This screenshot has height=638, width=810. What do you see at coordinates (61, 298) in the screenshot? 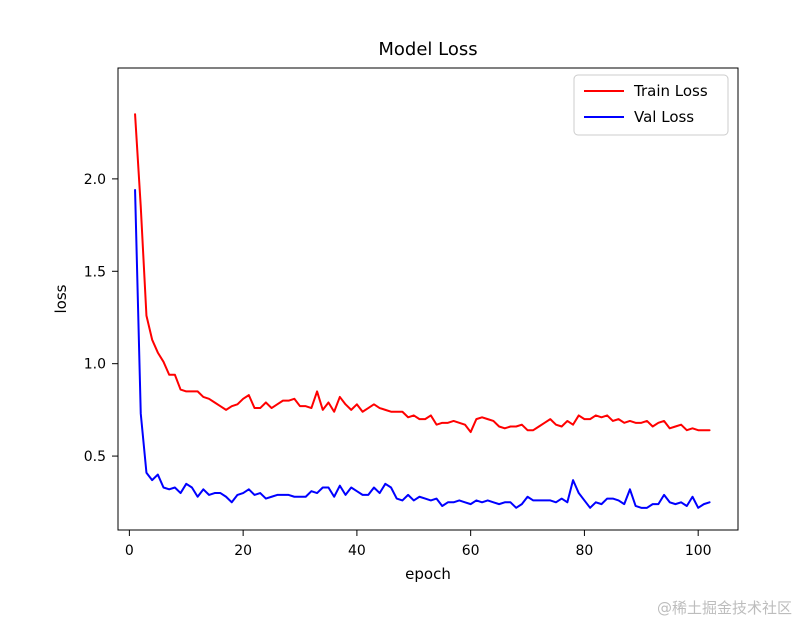
I see `y-axis-label: loss` at bounding box center [61, 298].